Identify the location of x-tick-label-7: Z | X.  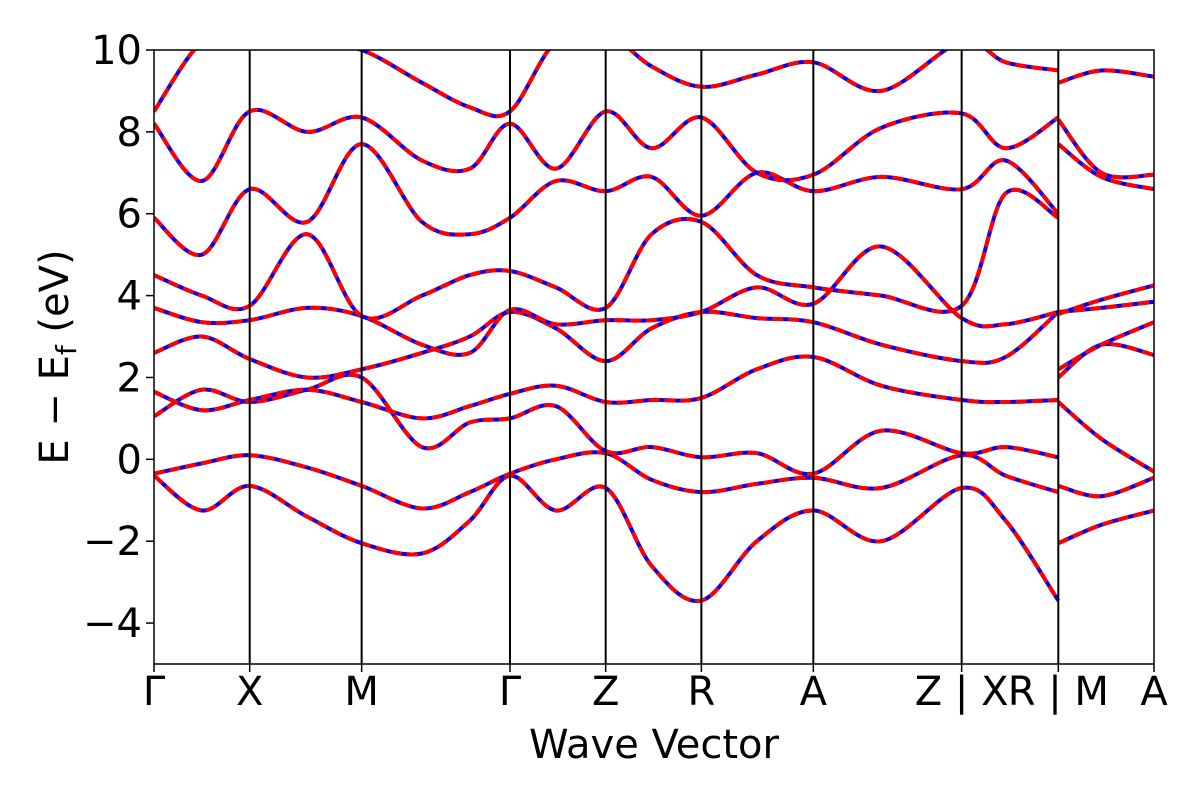
(962, 692).